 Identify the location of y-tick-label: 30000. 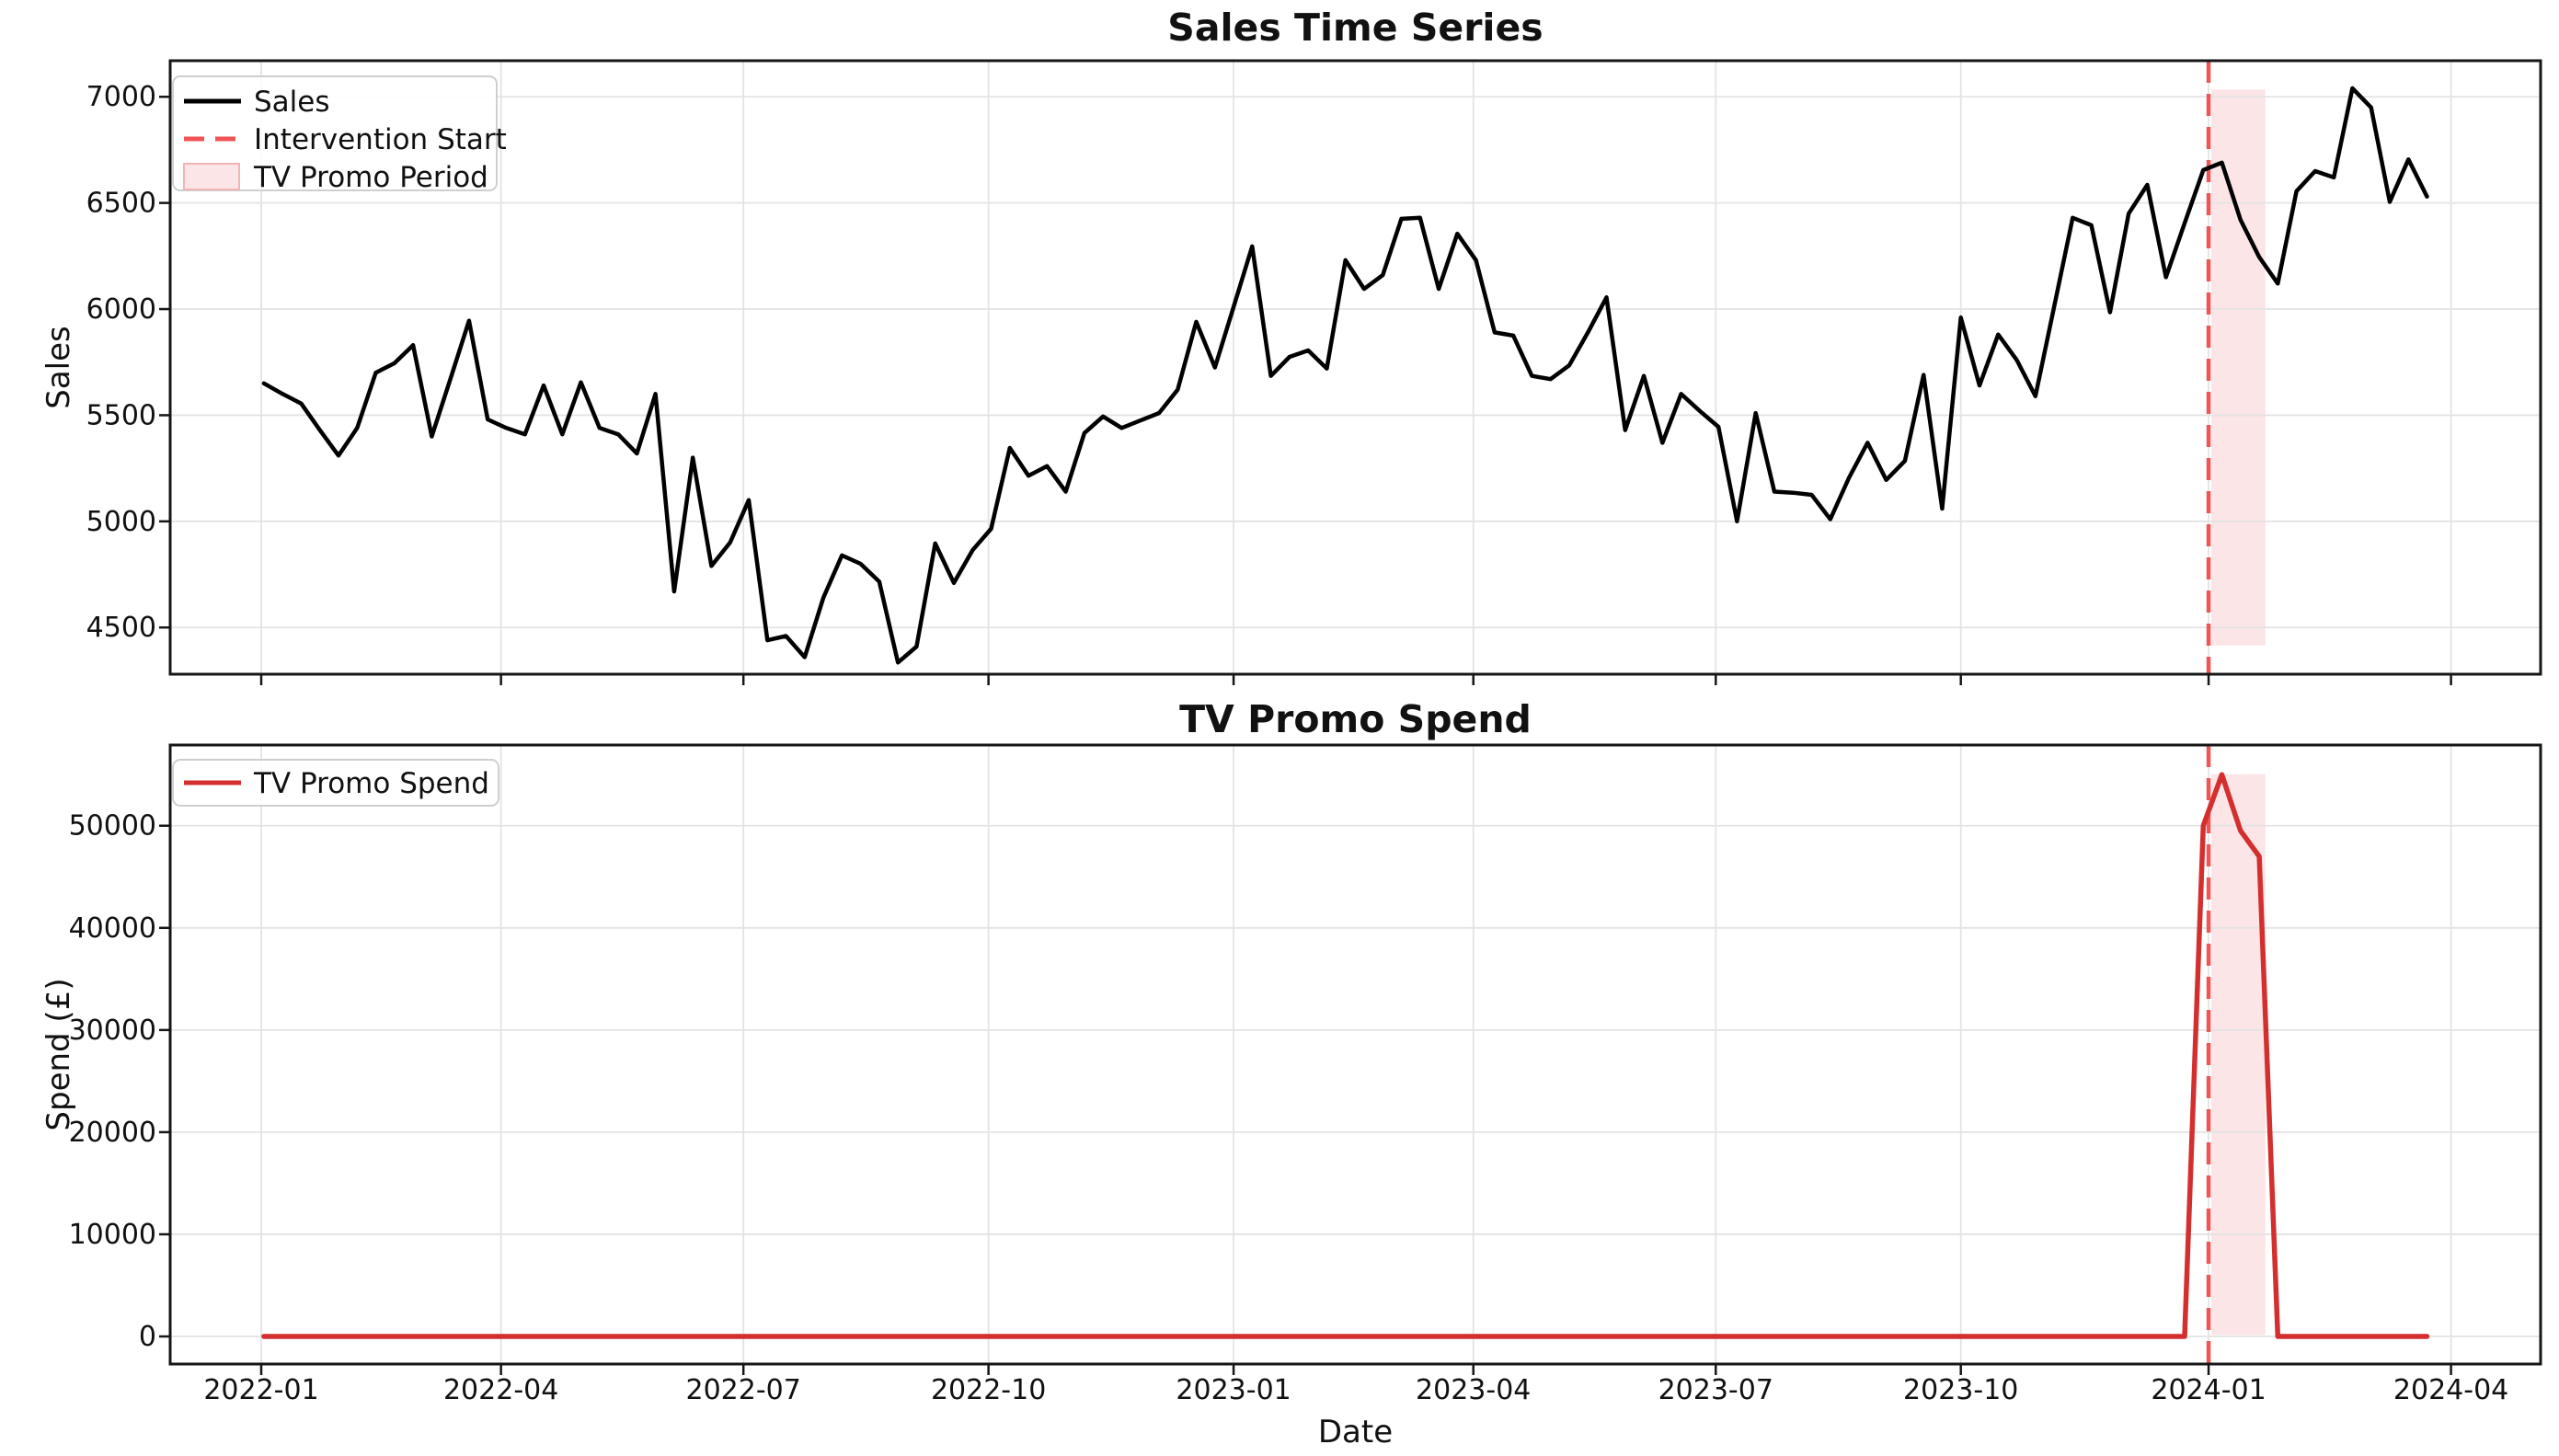
(112, 1031).